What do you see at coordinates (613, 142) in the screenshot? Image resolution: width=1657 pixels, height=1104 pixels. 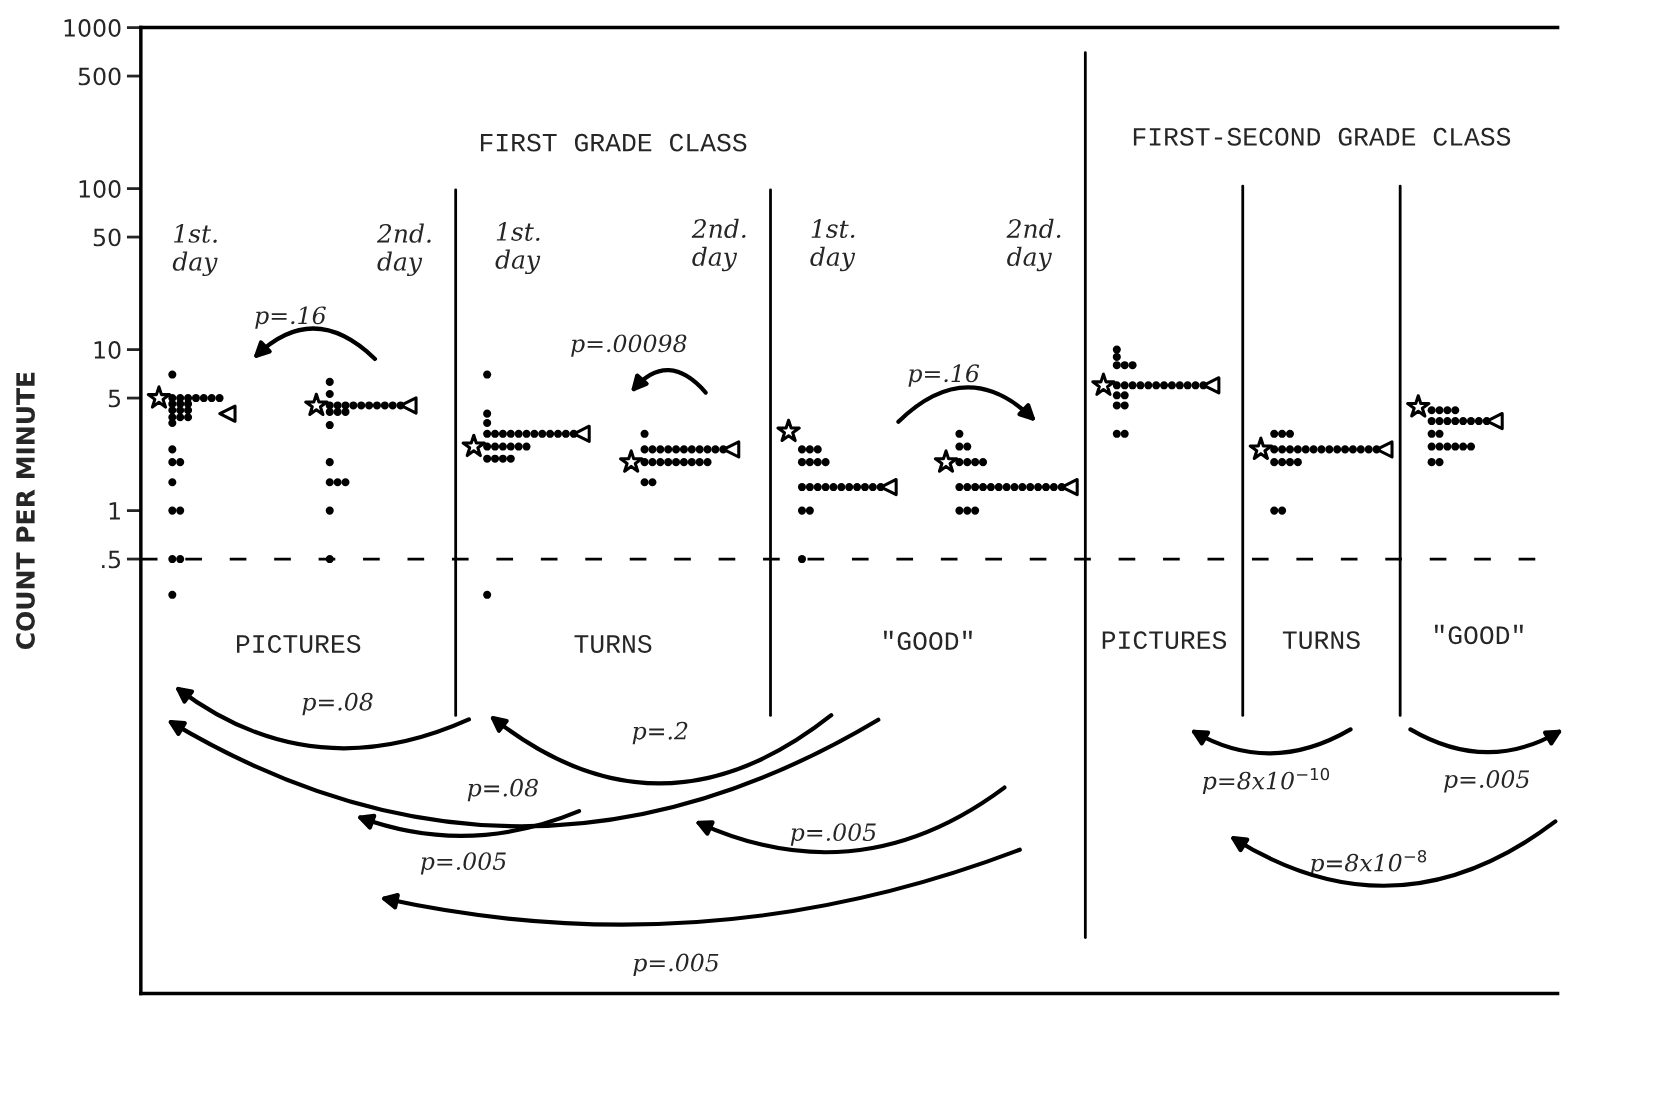 I see `annotation: FIRST GRADE CLASS` at bounding box center [613, 142].